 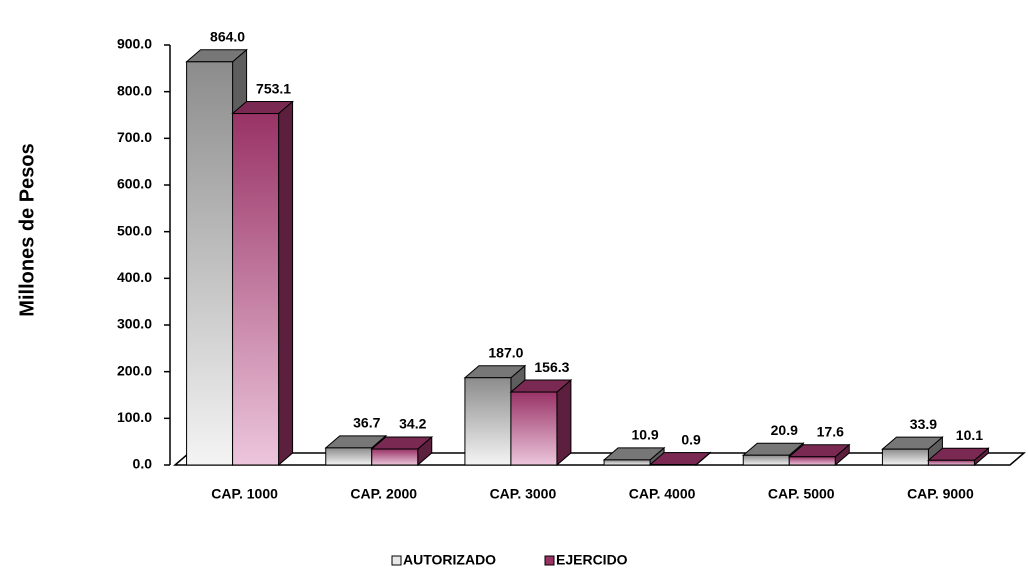 What do you see at coordinates (273, 88) in the screenshot?
I see `value-label: 753.1` at bounding box center [273, 88].